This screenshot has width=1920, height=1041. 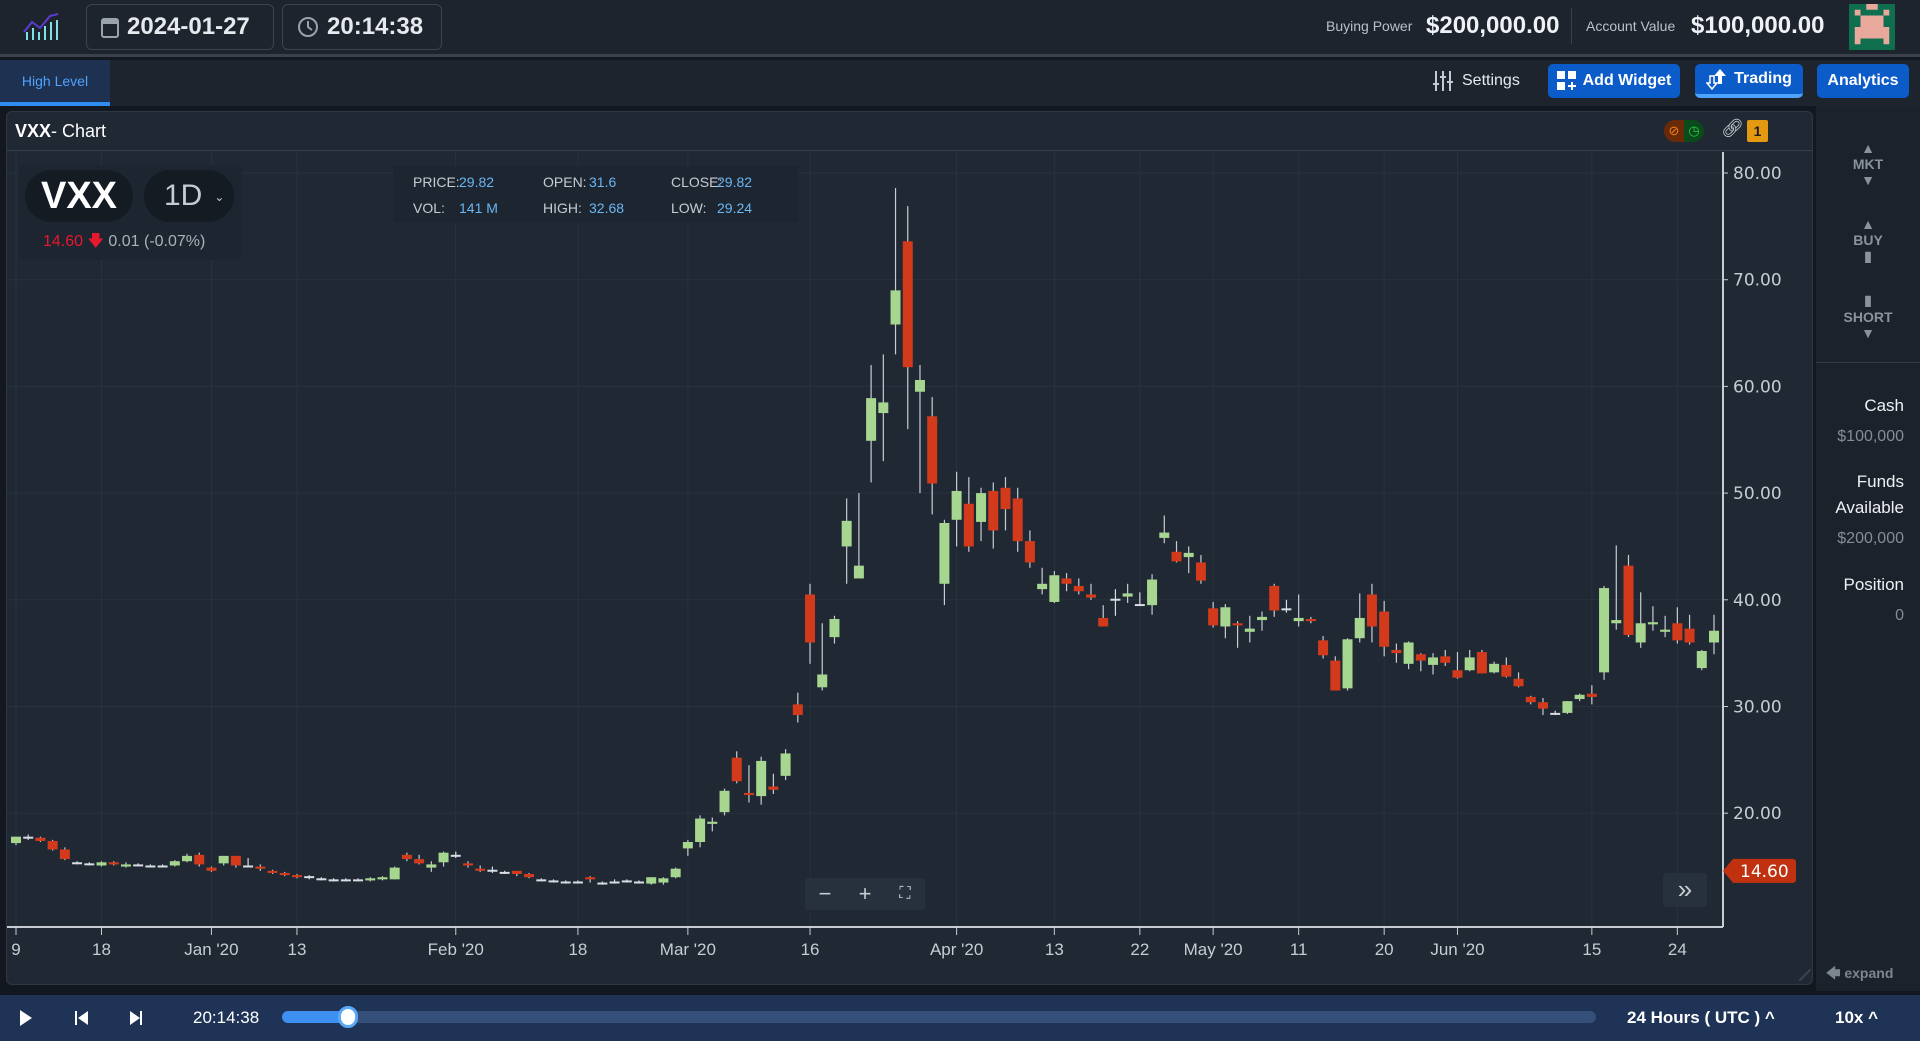 I want to click on x-tick-label: Jan '20, so click(x=211, y=949).